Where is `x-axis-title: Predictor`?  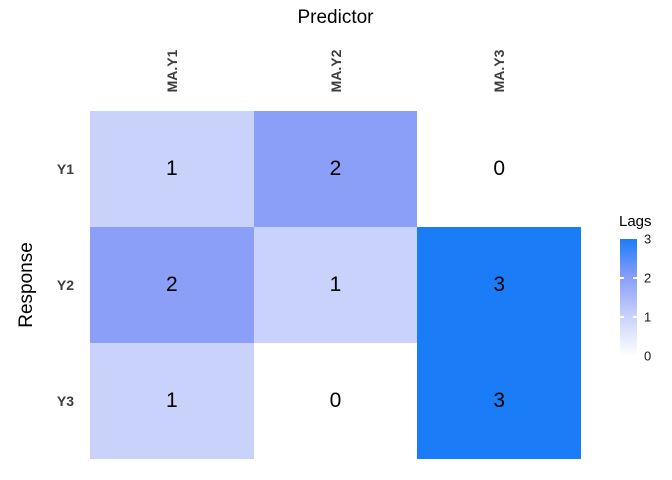
x-axis-title: Predictor is located at coordinates (335, 17).